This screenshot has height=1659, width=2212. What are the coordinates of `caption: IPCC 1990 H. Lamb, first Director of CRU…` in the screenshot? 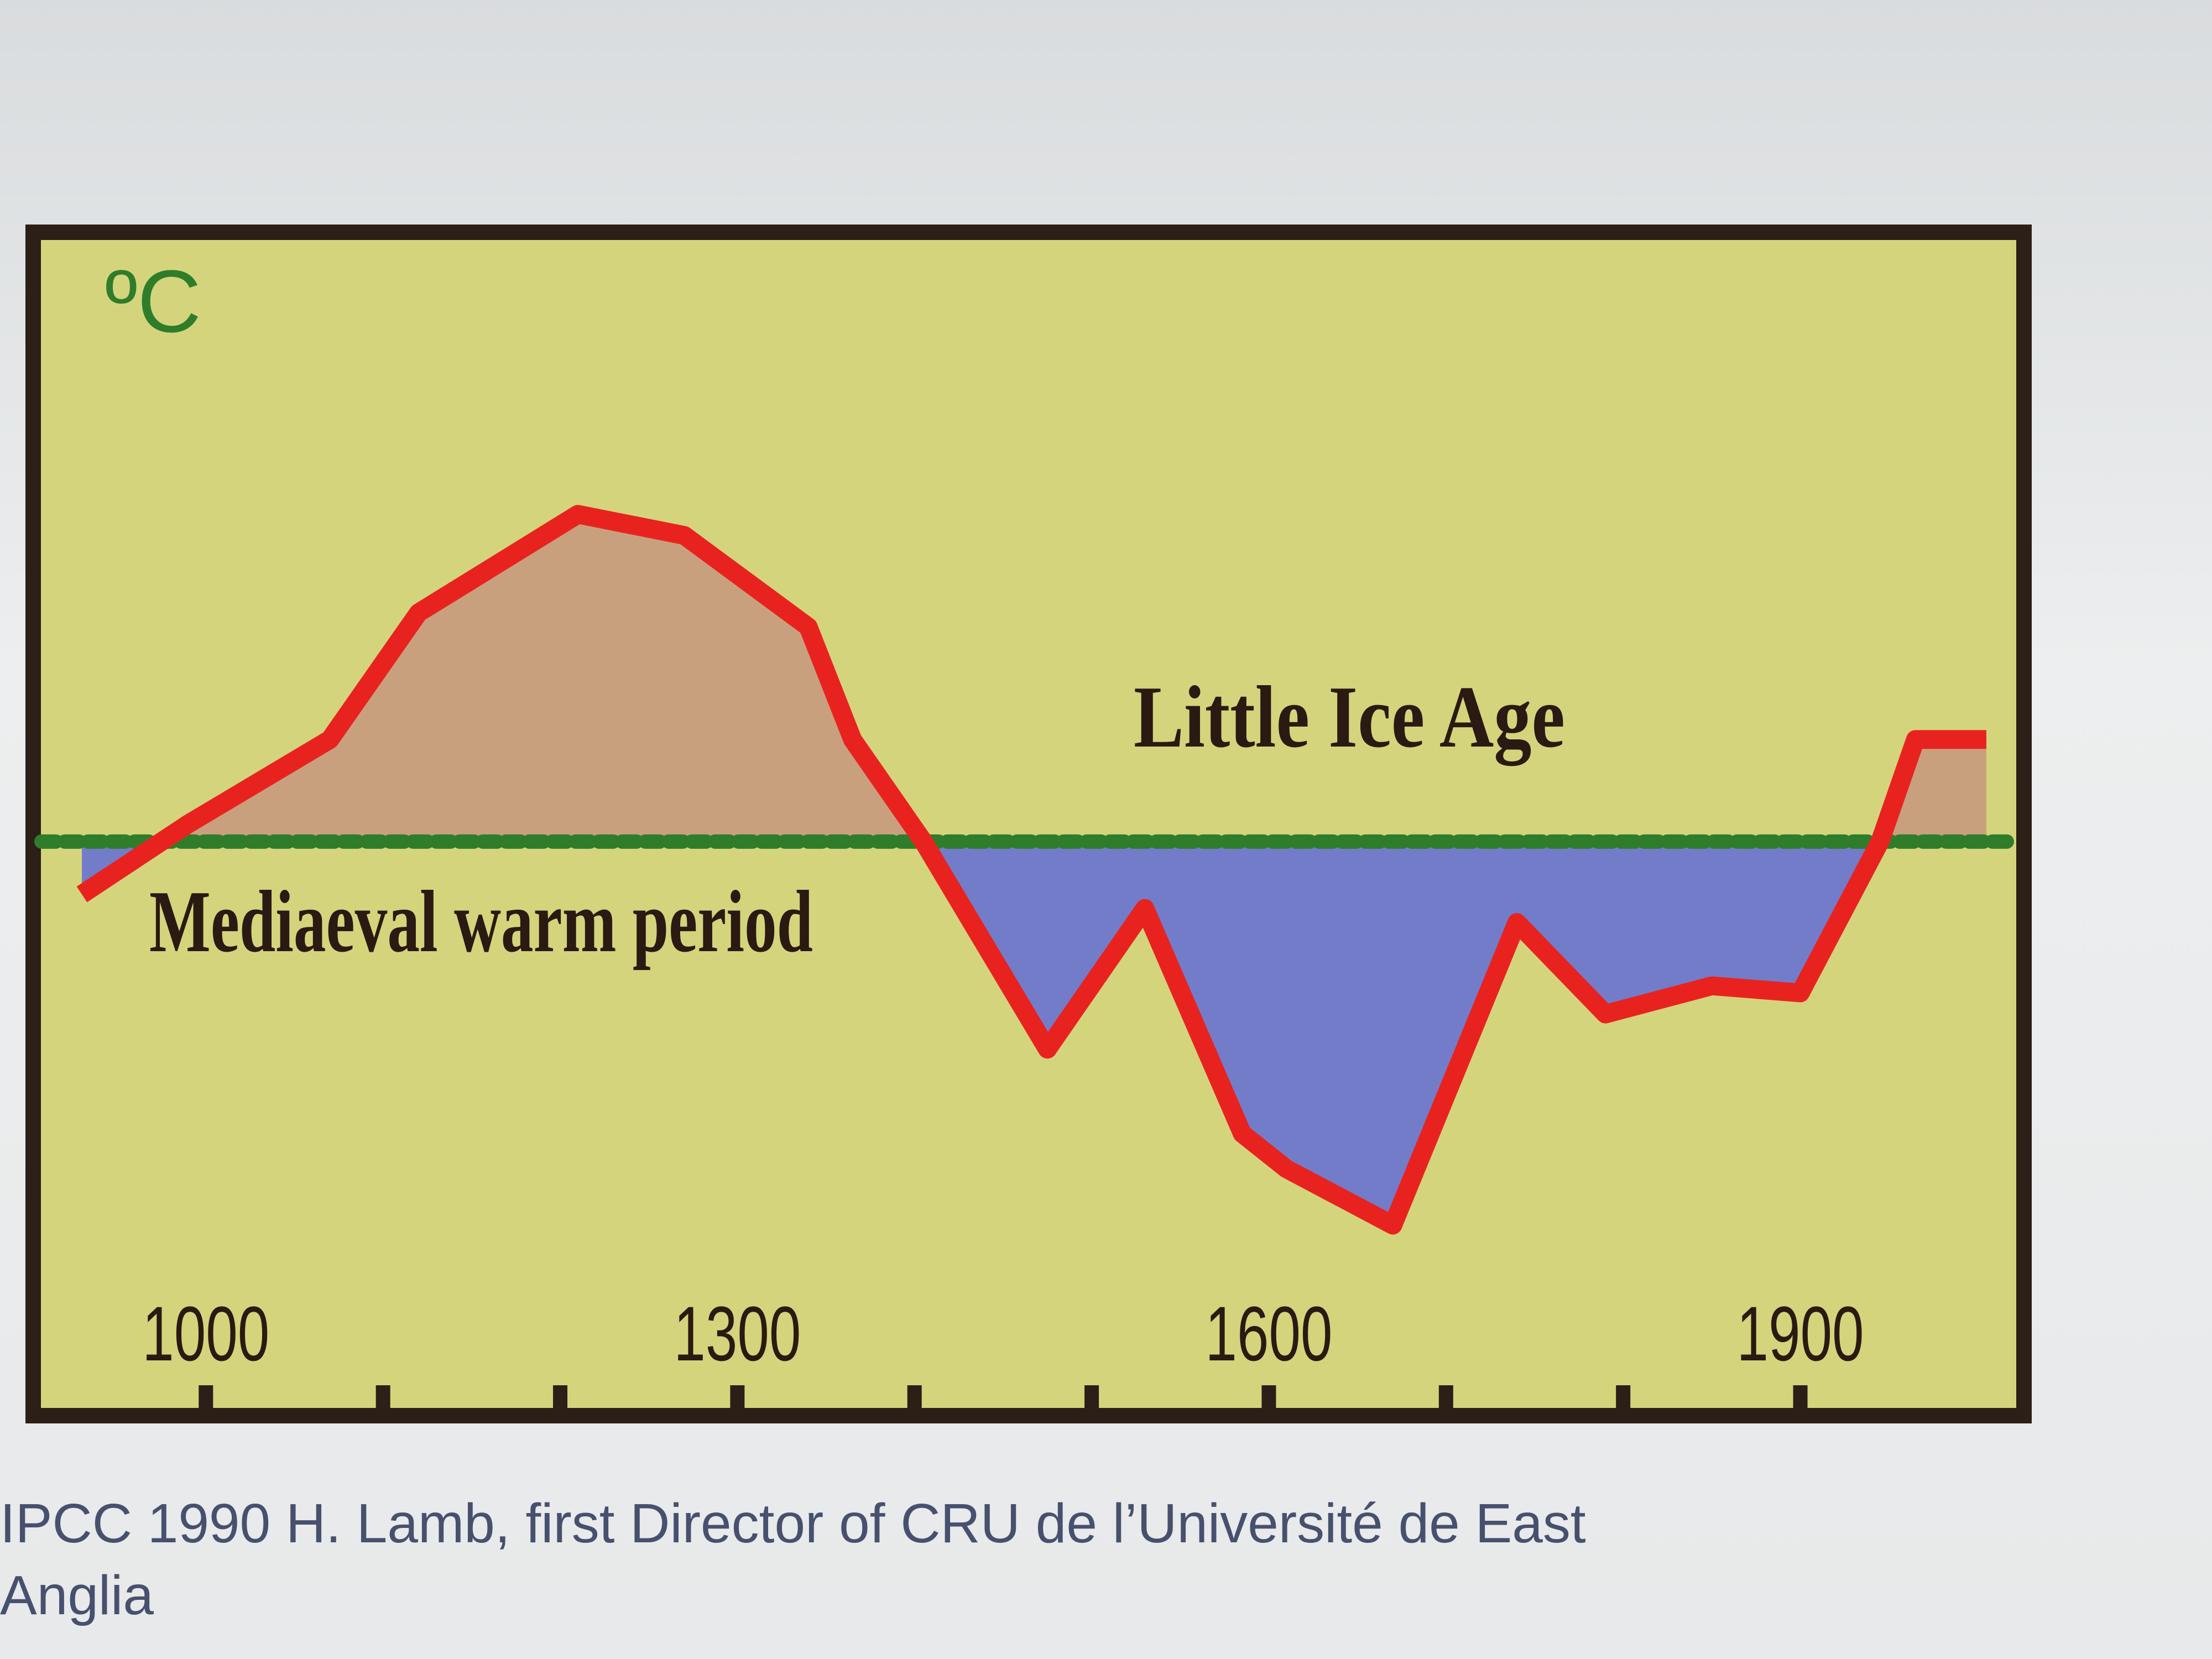 It's located at (793, 1559).